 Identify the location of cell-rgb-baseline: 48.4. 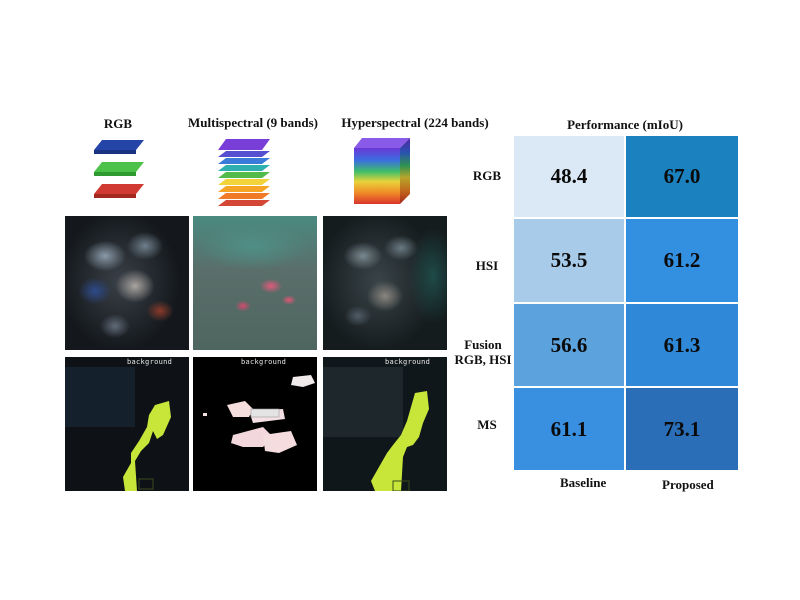
(569, 176).